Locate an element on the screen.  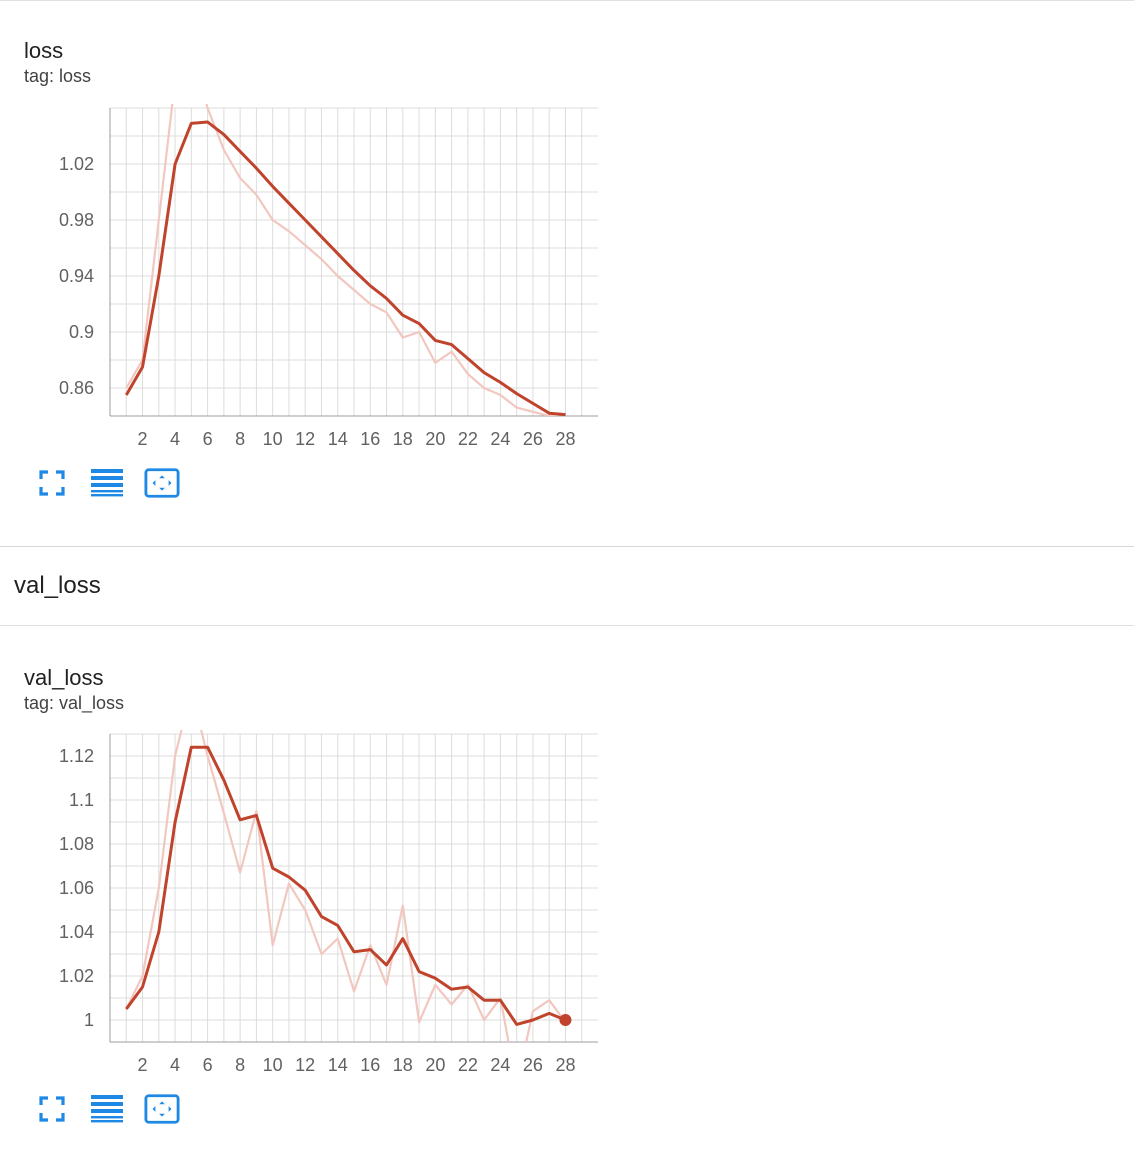
y-tick-label: 0.94 is located at coordinates (76, 276).